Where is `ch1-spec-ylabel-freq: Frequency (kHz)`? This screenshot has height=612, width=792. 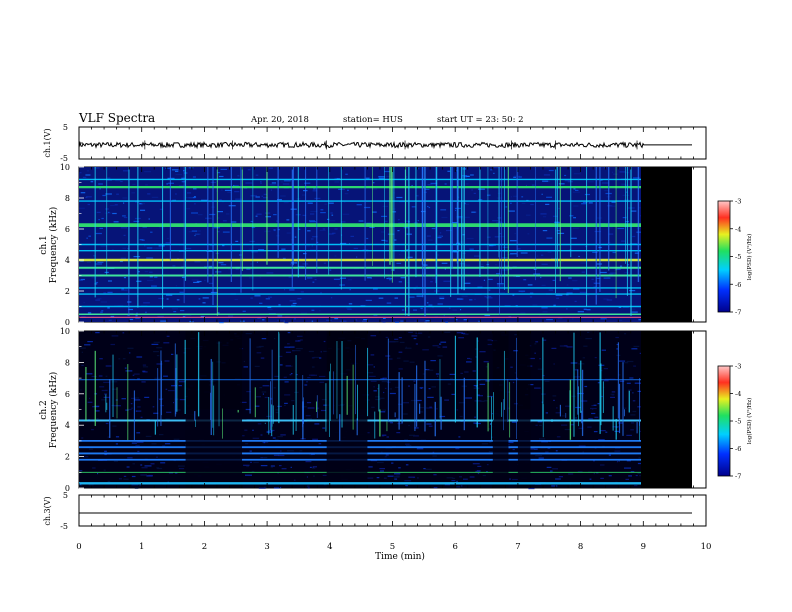 ch1-spec-ylabel-freq: Frequency (kHz) is located at coordinates (53, 245).